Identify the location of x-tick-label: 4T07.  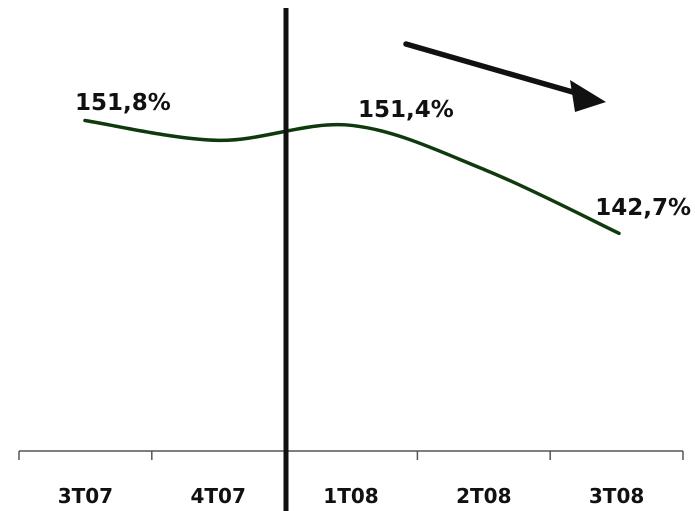
(218, 496).